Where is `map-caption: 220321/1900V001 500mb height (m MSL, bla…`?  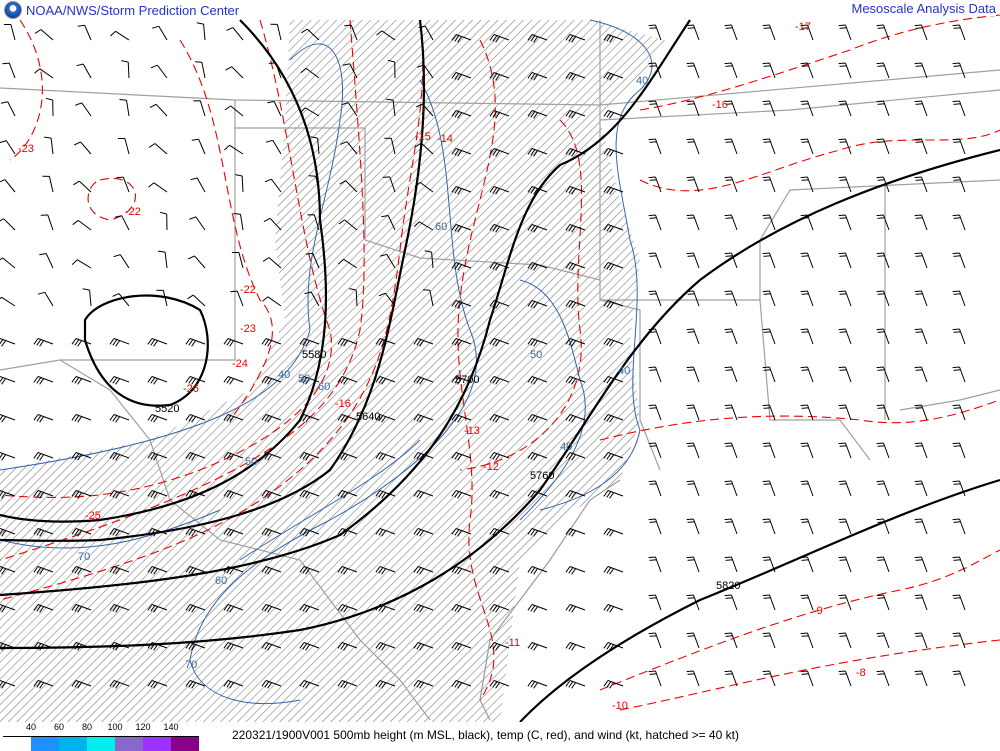
map-caption: 220321/1900V001 500mb height (m MSL, bla… is located at coordinates (485, 735).